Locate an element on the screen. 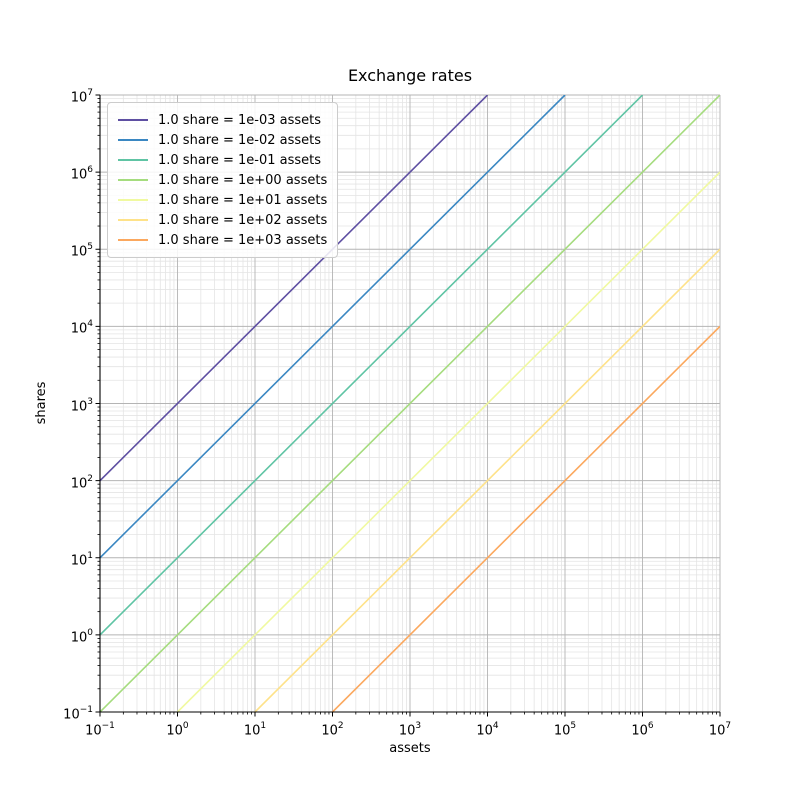 This screenshot has width=800, height=800. y-tick-label: 10² is located at coordinates (81, 482).